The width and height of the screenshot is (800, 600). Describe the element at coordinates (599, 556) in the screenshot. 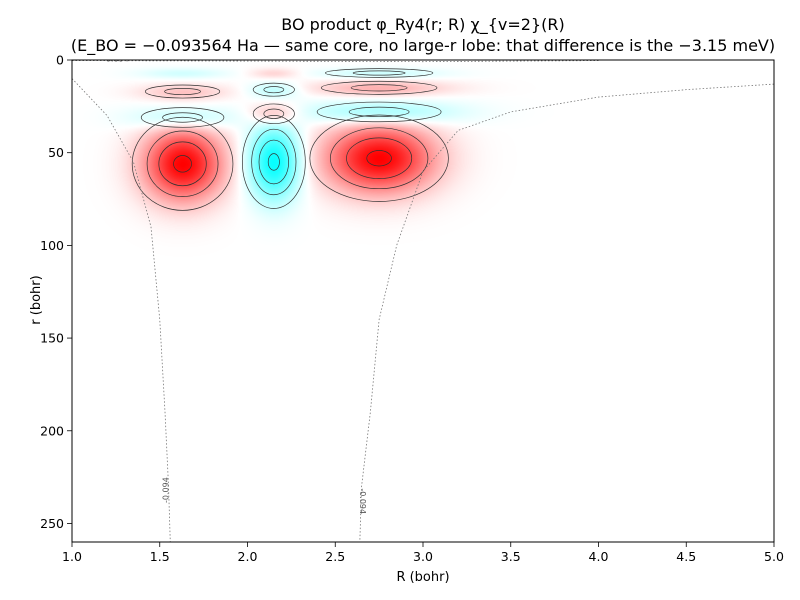

I see `x-tick-label: 4.0` at that location.